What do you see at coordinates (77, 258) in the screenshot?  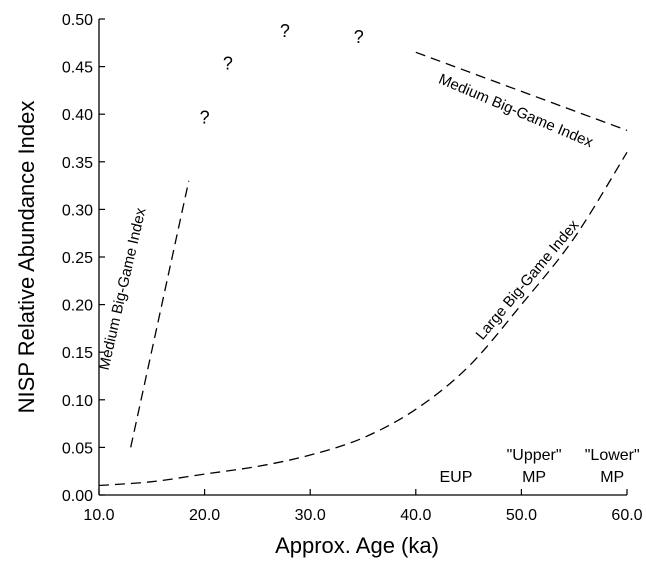 I see `y-tick-label: 0.25` at bounding box center [77, 258].